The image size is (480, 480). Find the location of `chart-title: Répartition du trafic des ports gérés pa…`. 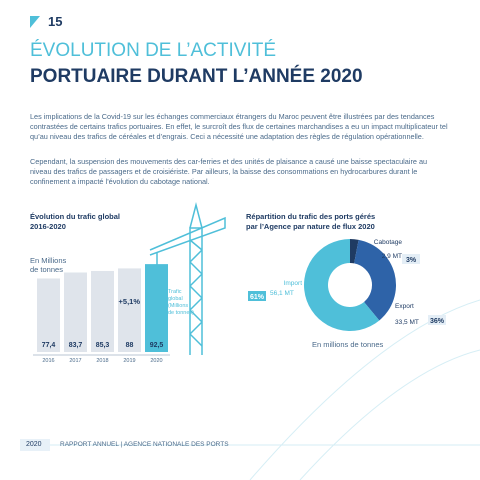

chart-title: Répartition du trafic des ports gérés pa… is located at coordinates (311, 221).